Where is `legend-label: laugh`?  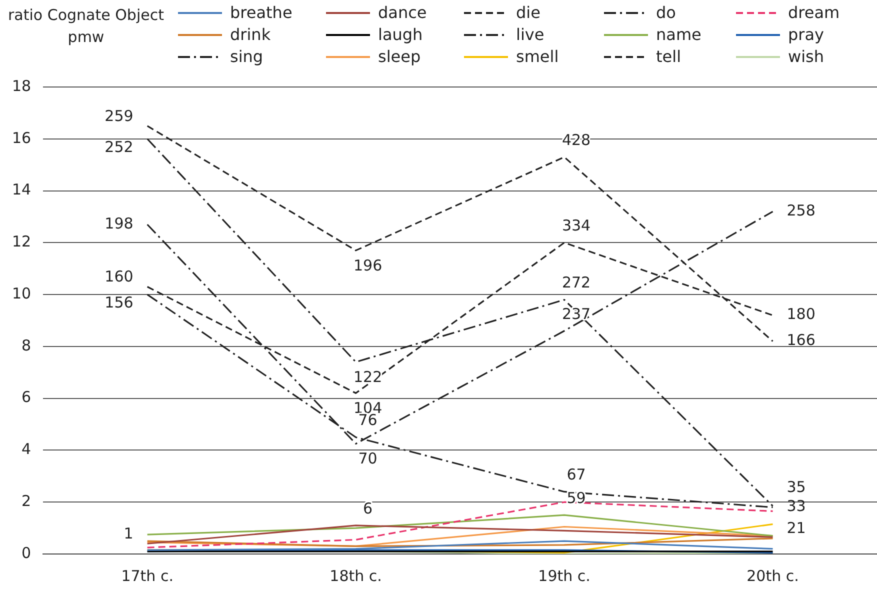 legend-label: laugh is located at coordinates (400, 34).